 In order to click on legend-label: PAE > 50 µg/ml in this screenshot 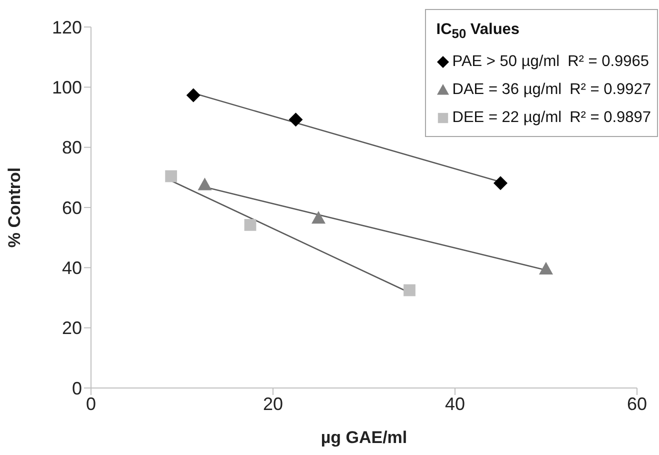, I will do `click(506, 61)`.